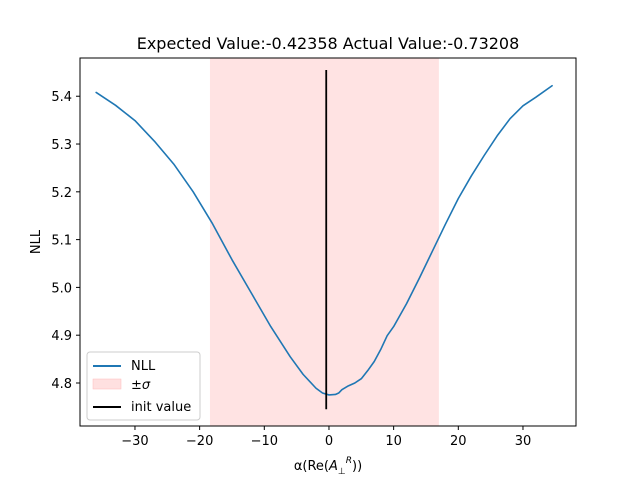 The height and width of the screenshot is (480, 640). What do you see at coordinates (61, 241) in the screenshot?
I see `y-tick-label: 5.1` at bounding box center [61, 241].